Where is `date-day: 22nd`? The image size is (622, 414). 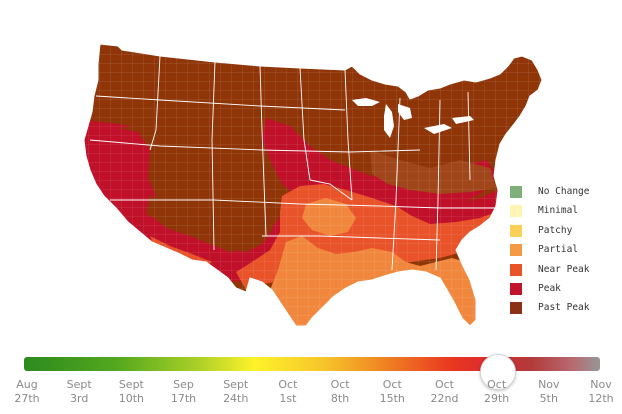 date-day: 22nd is located at coordinates (444, 398).